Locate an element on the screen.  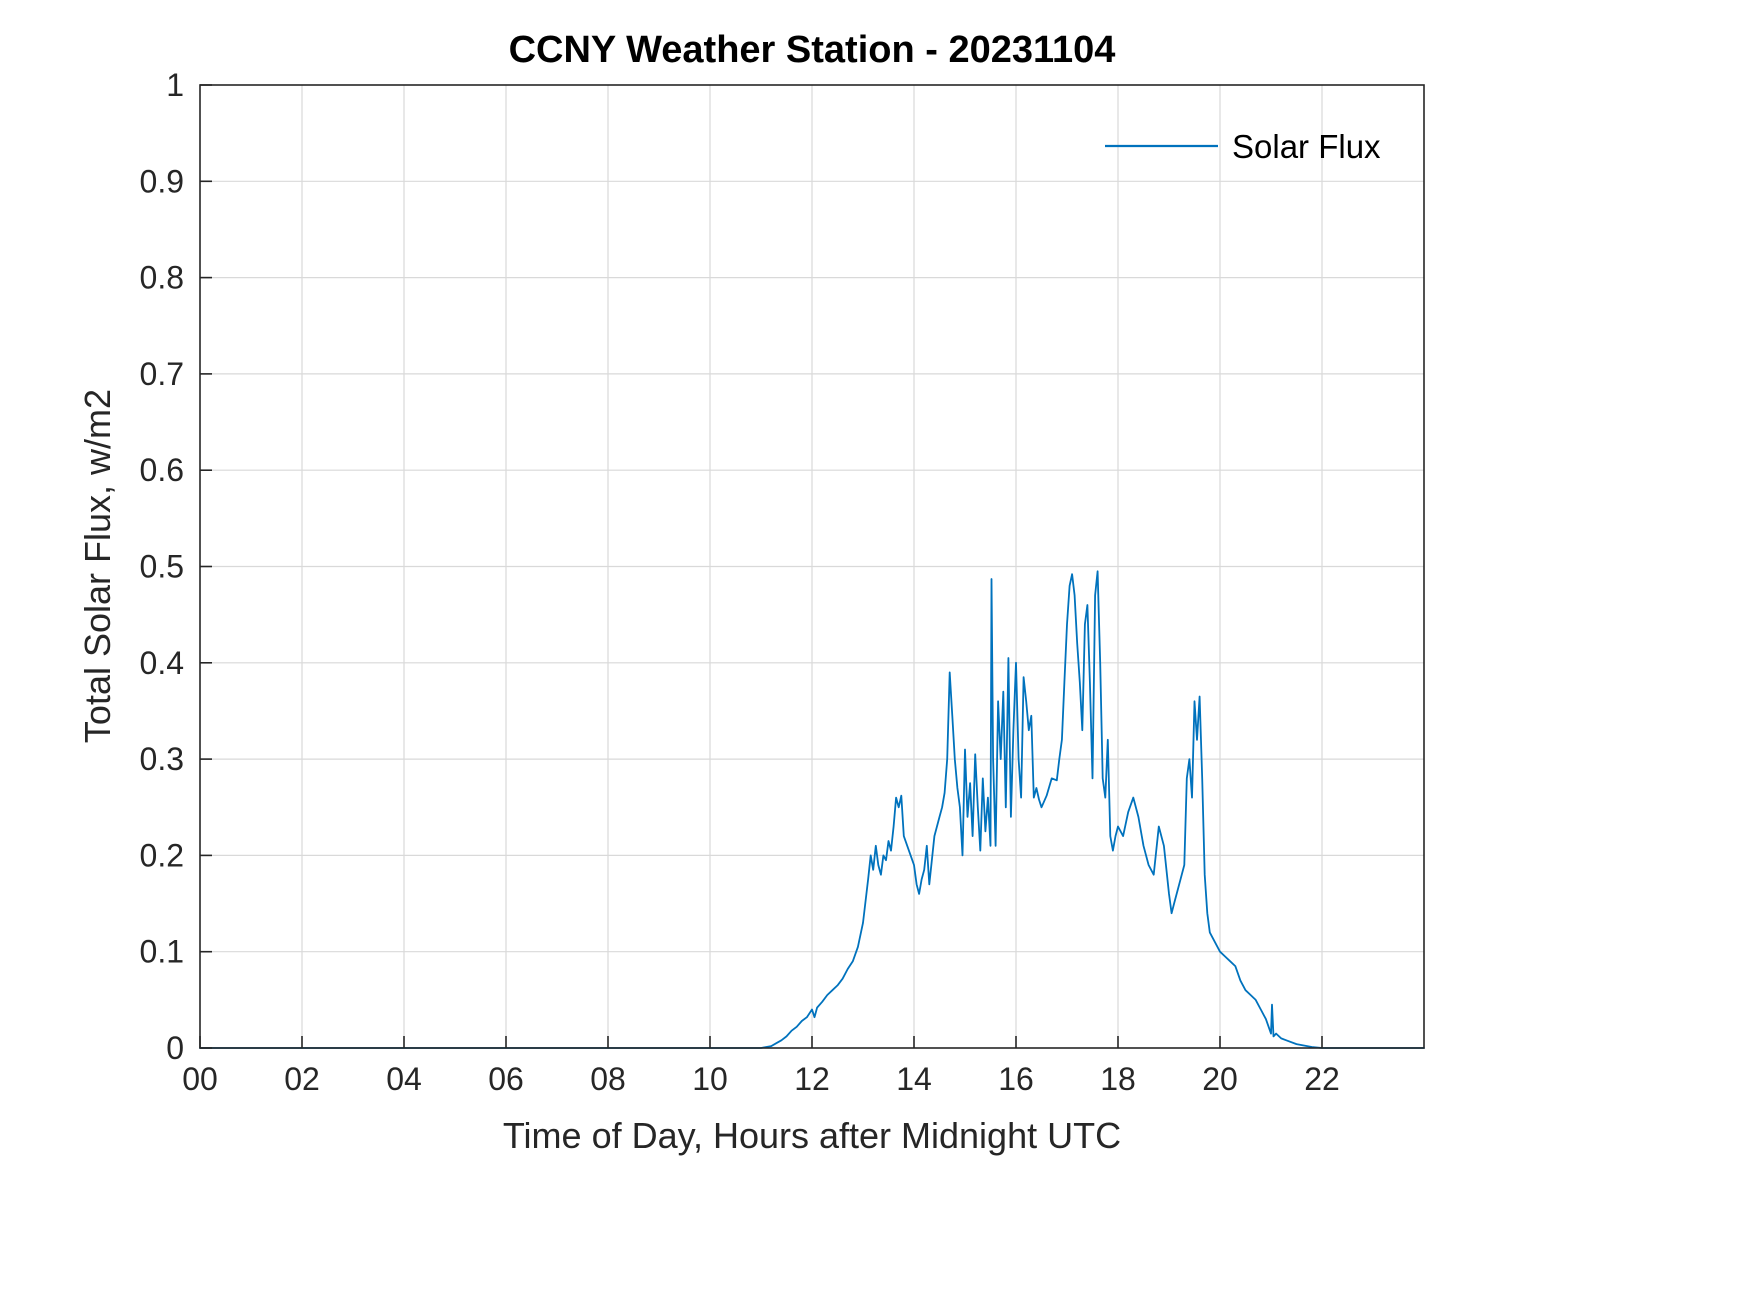
x-tick-label: 20 is located at coordinates (1220, 1079).